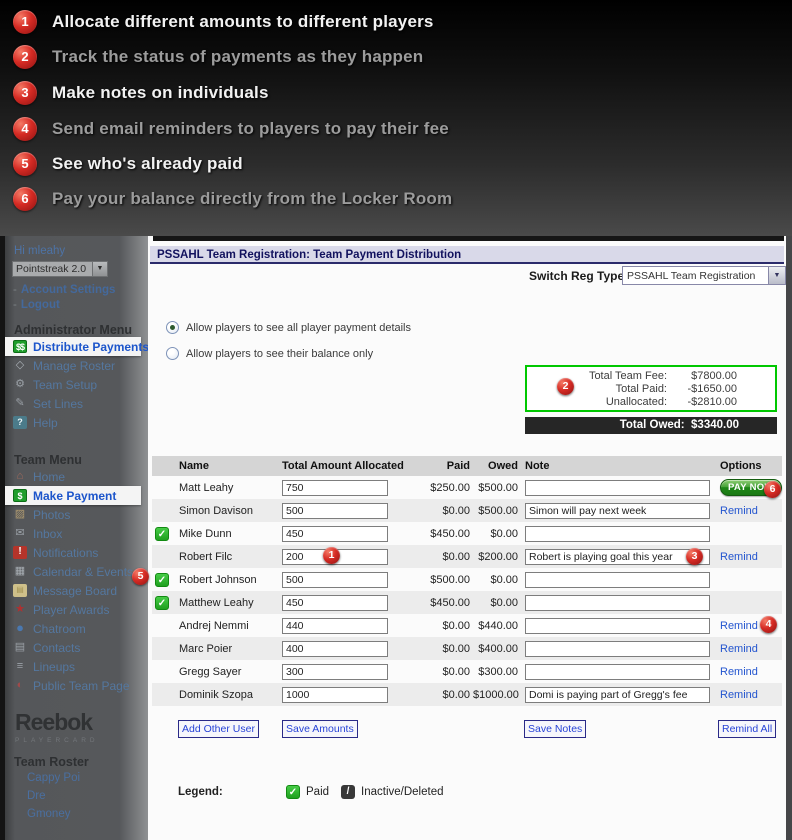 The width and height of the screenshot is (792, 840). What do you see at coordinates (128, 164) in the screenshot?
I see `feature-line-5: 5 See who's already paid` at bounding box center [128, 164].